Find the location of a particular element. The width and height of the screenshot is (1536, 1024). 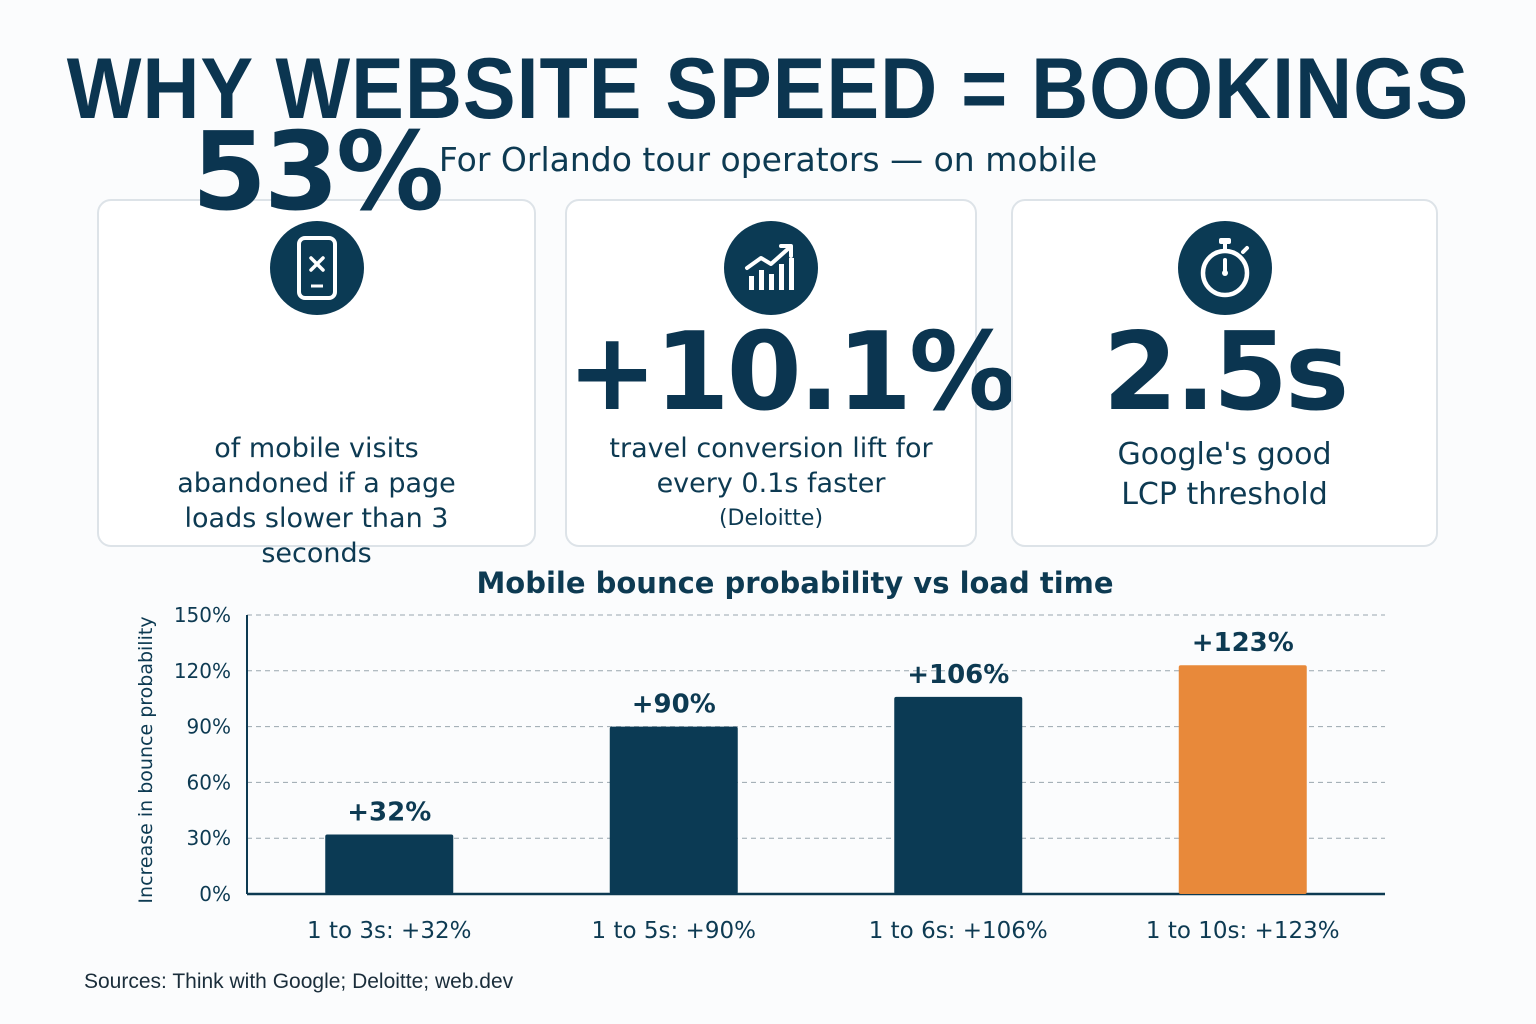

stat-value: 53% is located at coordinates (318, 172).